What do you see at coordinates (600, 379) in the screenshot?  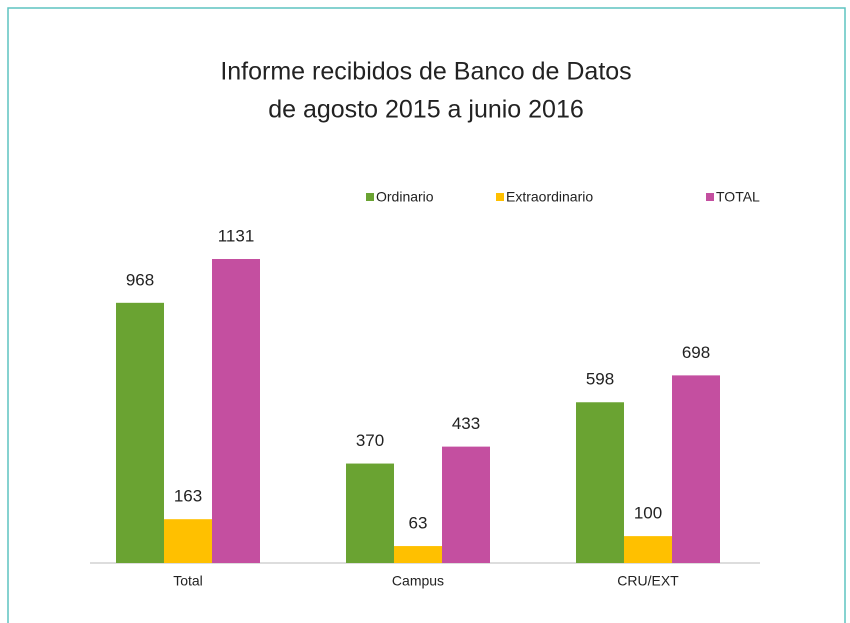 I see `data-label: 598` at bounding box center [600, 379].